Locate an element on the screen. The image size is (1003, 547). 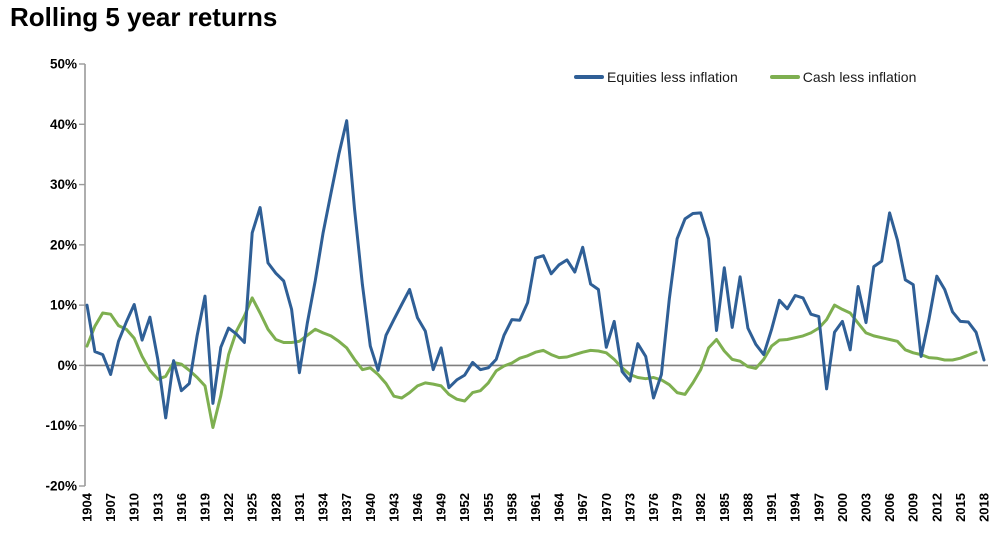
x-tick-label: 1964 is located at coordinates (559, 507).